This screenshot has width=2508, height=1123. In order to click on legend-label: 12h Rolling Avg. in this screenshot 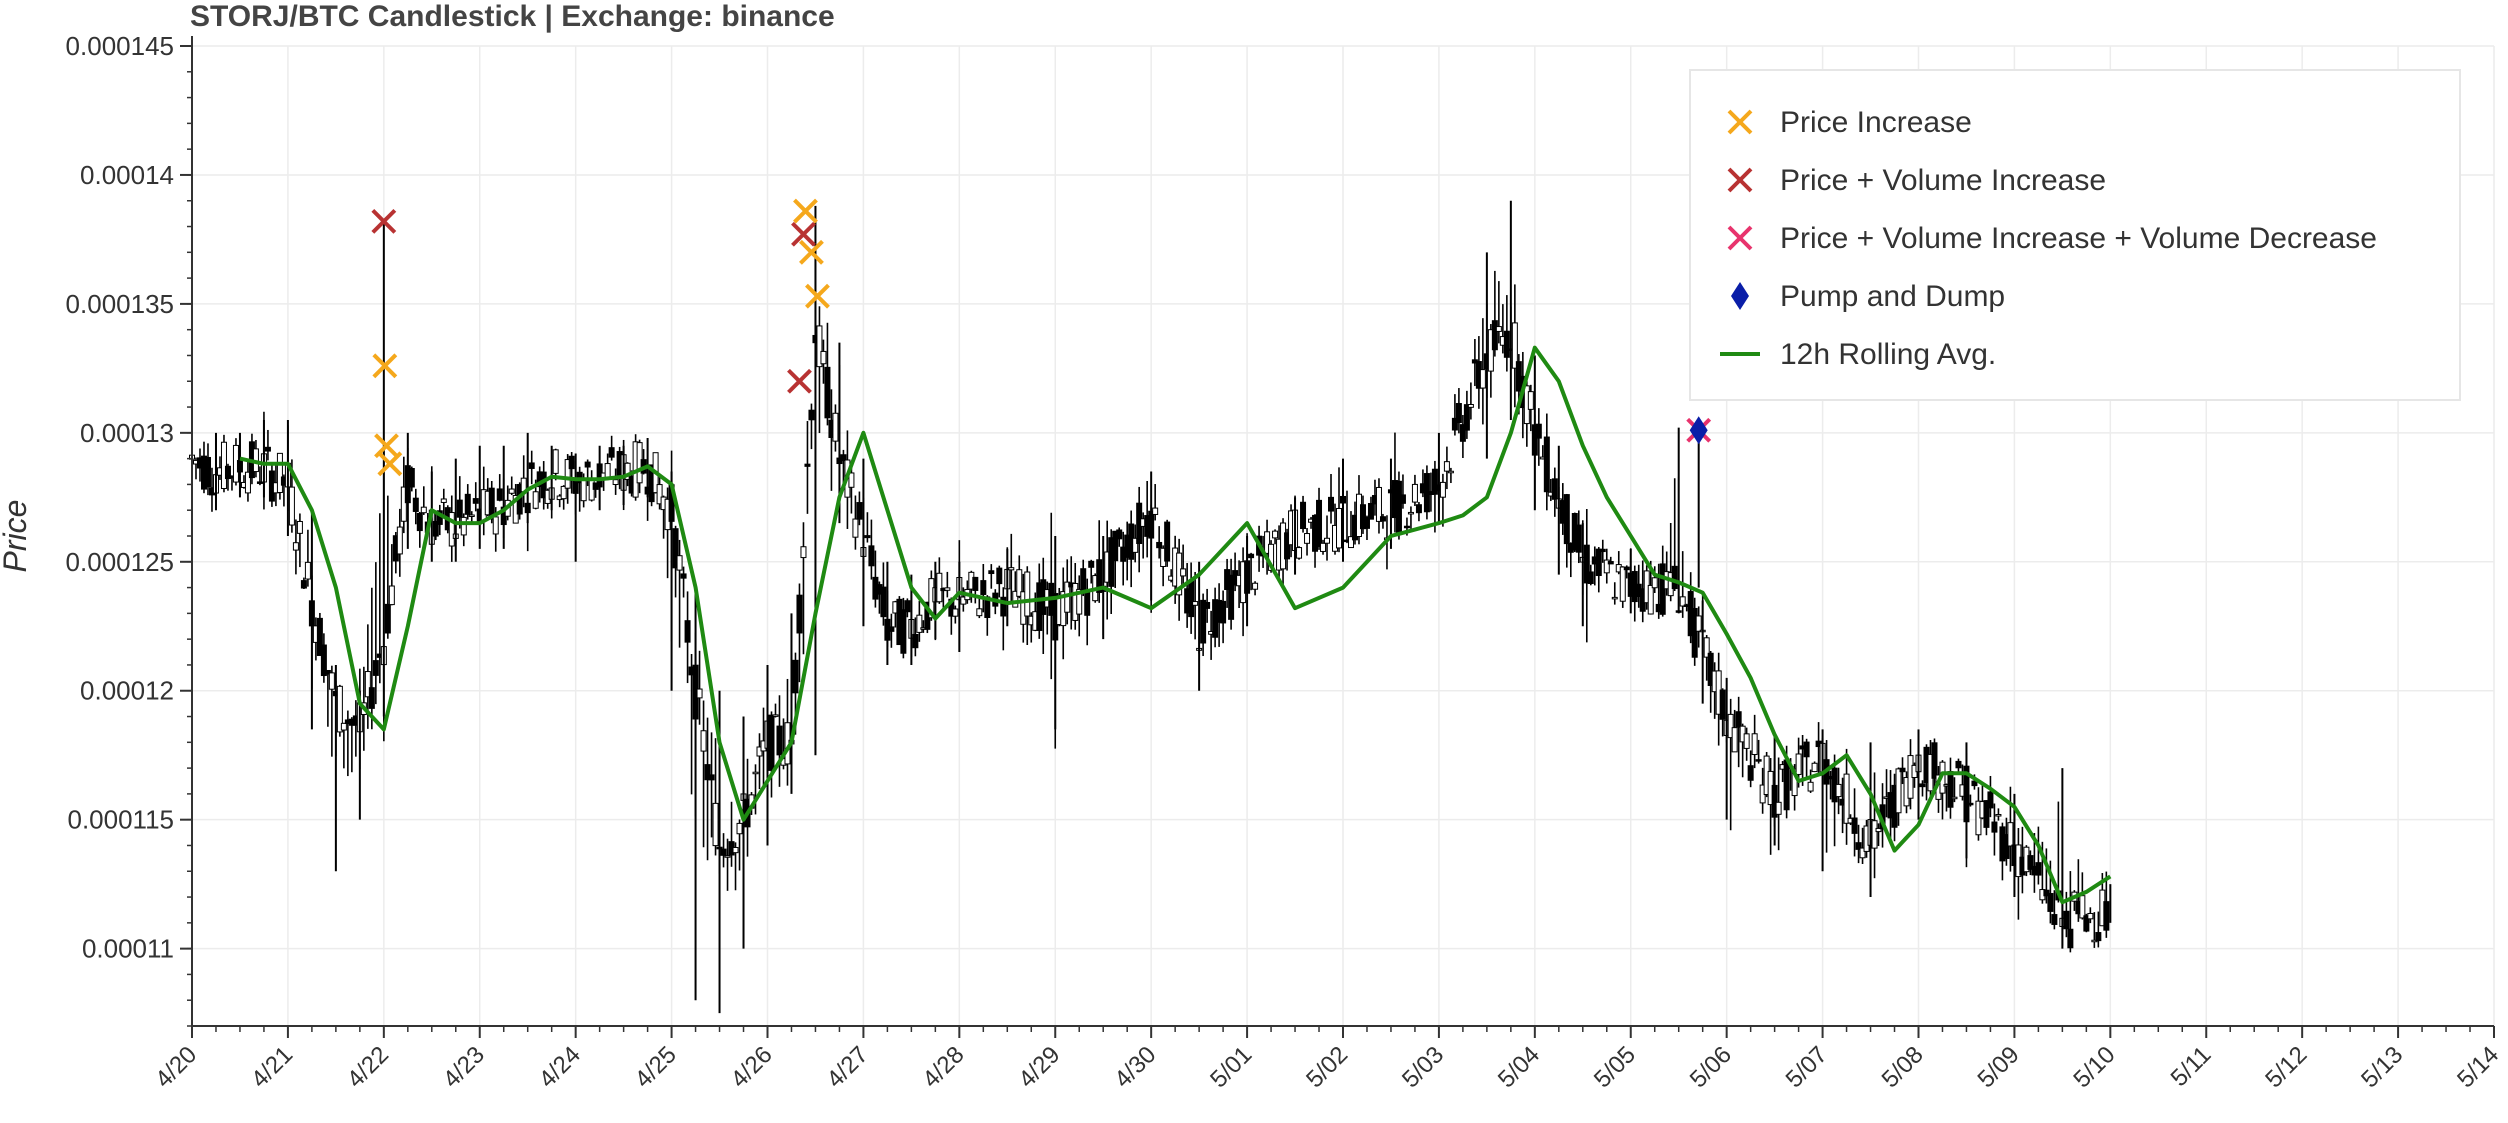, I will do `click(1888, 354)`.